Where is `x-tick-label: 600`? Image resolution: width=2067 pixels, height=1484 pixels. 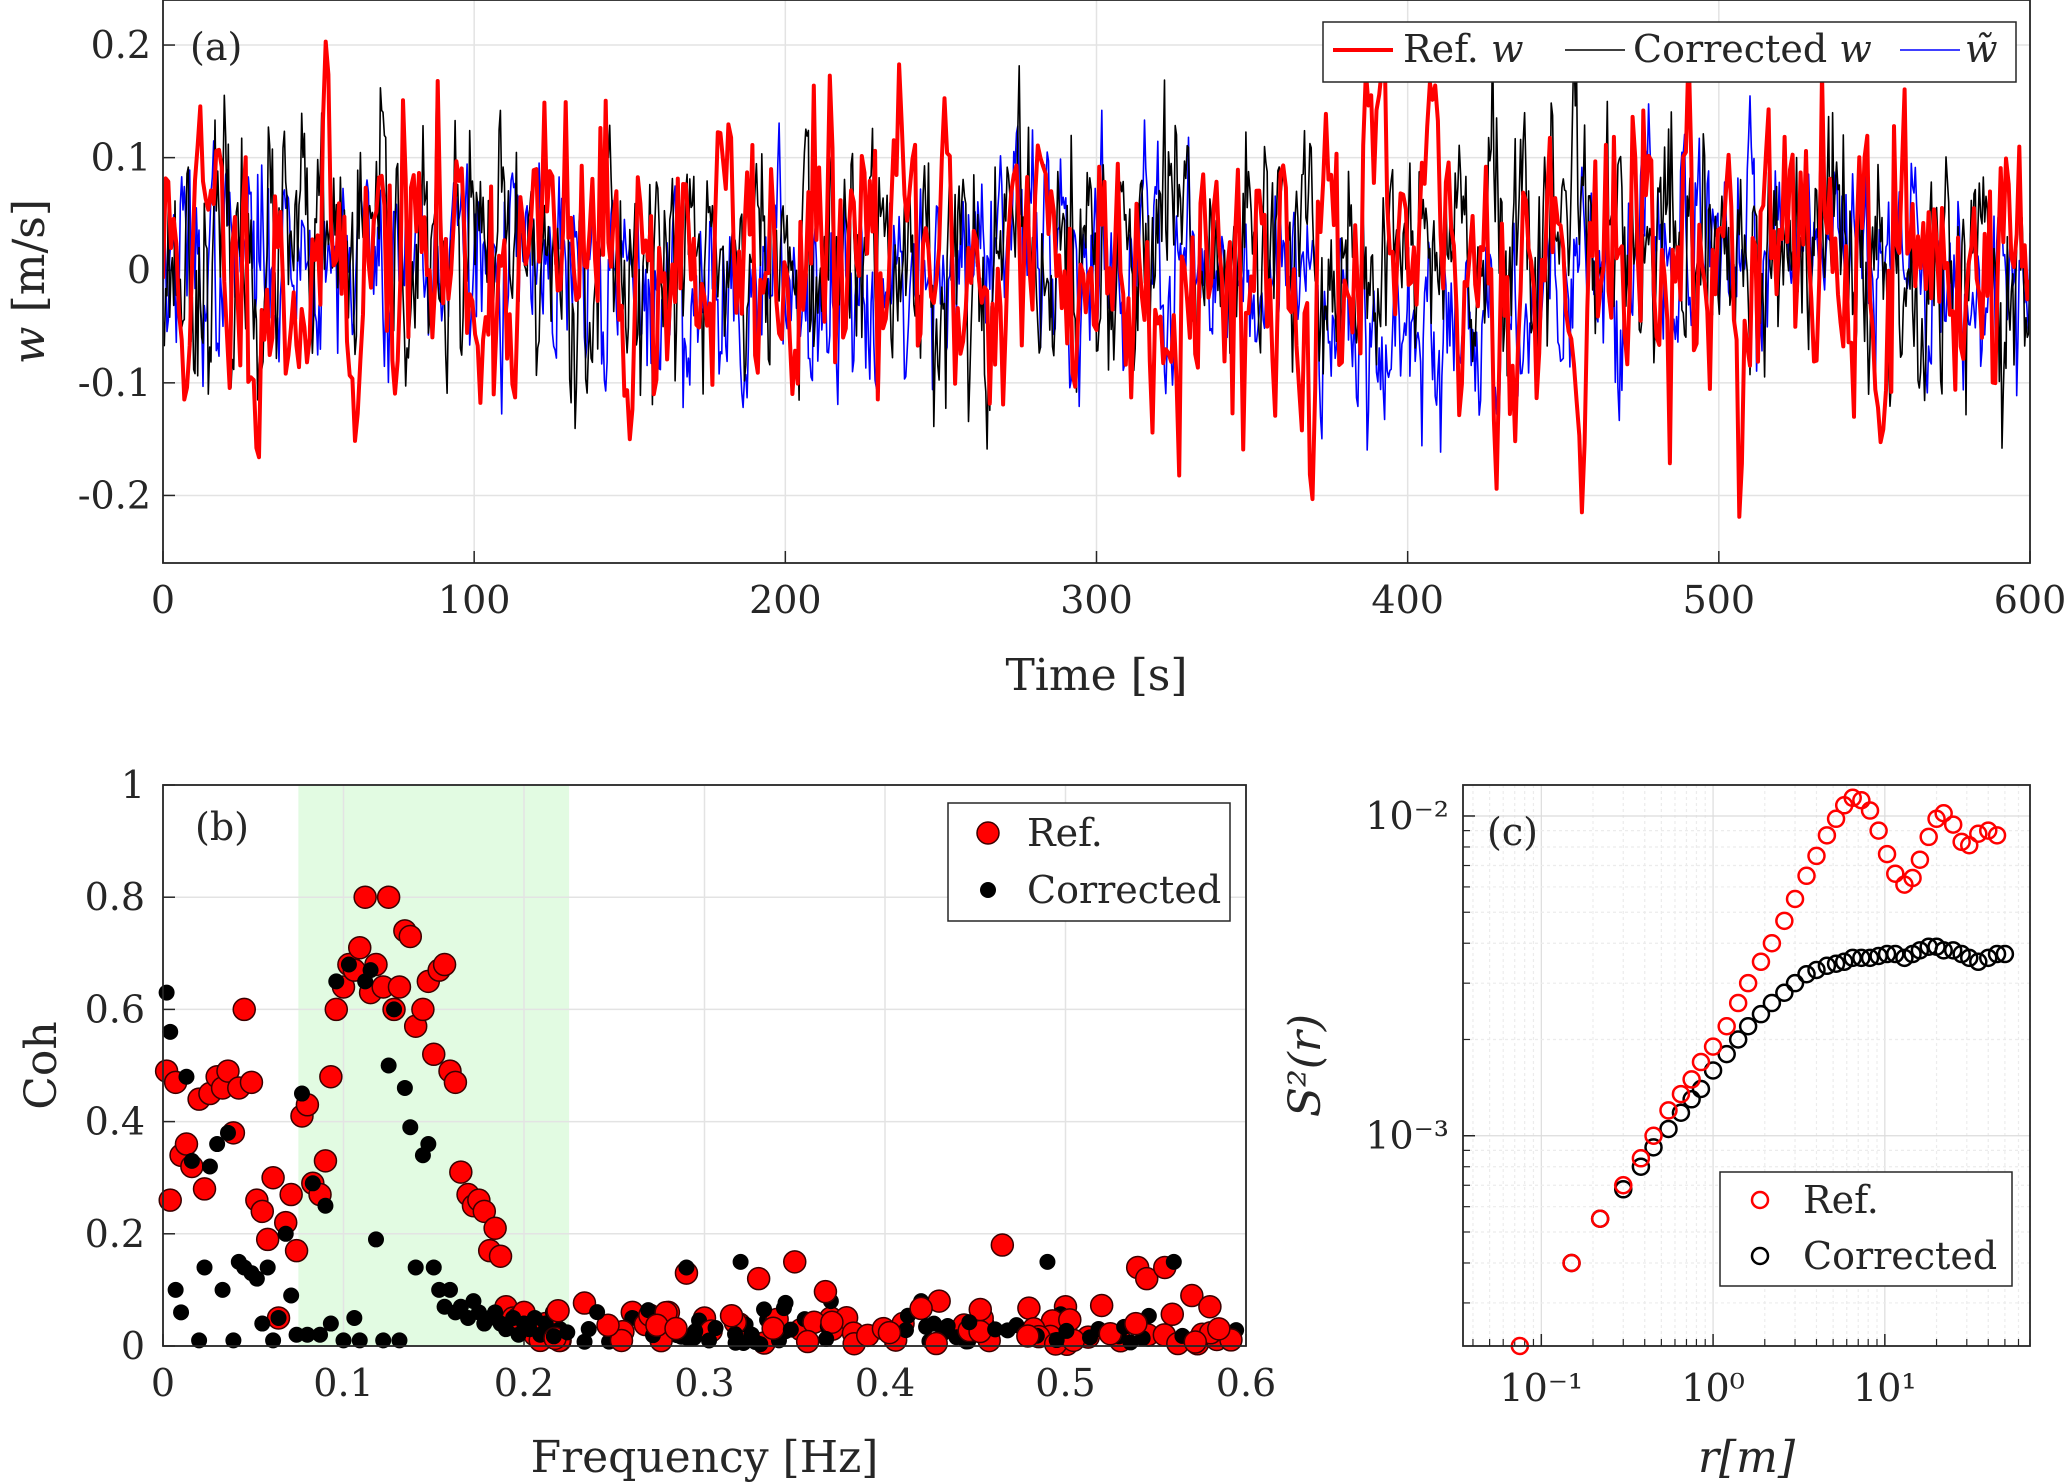 x-tick-label: 600 is located at coordinates (2030, 600).